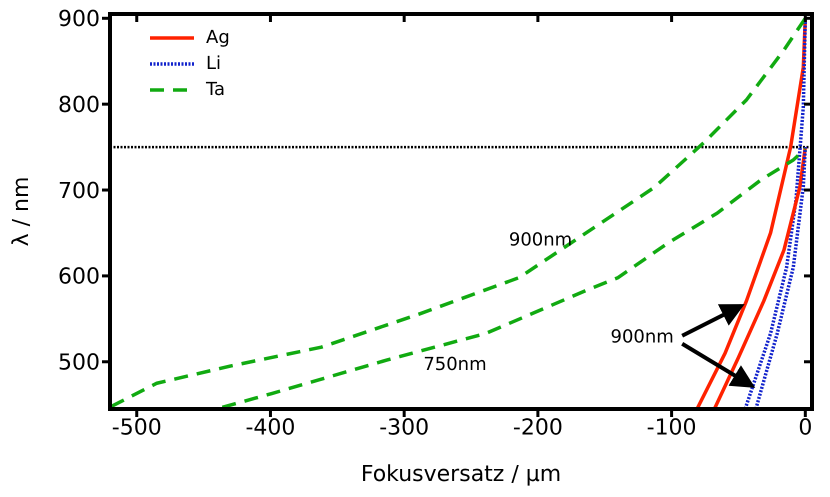  What do you see at coordinates (537, 428) in the screenshot?
I see `x-tick-label: -200` at bounding box center [537, 428].